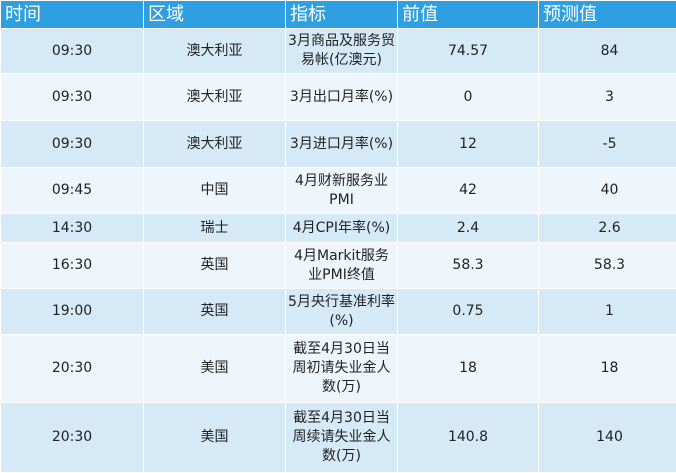 The image size is (676, 473). What do you see at coordinates (342, 15) in the screenshot?
I see `header-indicator: 指标` at bounding box center [342, 15].